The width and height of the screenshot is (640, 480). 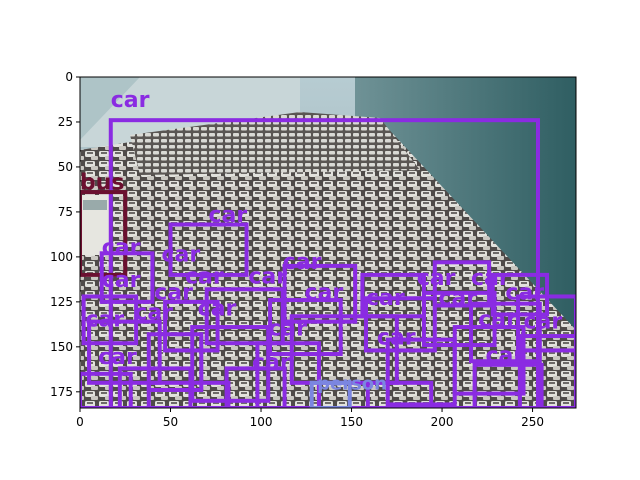 What do you see at coordinates (532, 422) in the screenshot?
I see `x-tick-label: 250` at bounding box center [532, 422].